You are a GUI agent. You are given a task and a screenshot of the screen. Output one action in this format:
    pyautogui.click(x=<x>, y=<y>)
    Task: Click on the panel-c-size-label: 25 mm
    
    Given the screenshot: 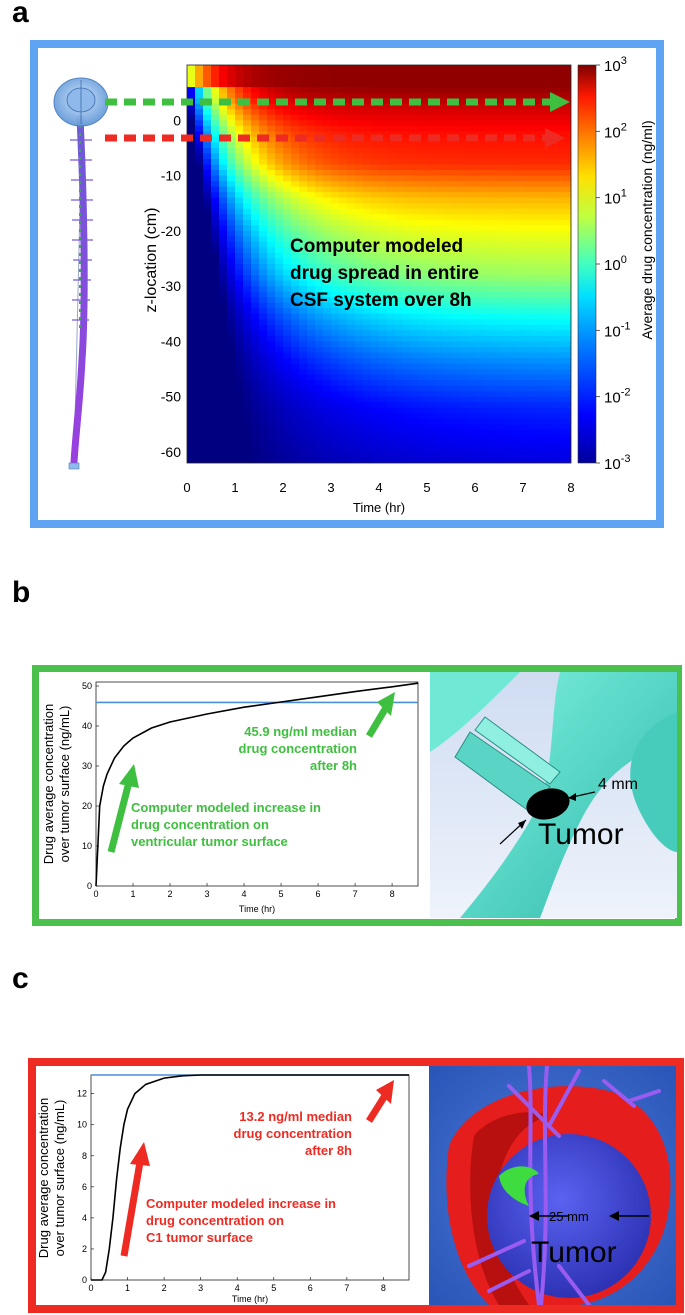 What is the action you would take?
    pyautogui.click(x=569, y=1216)
    